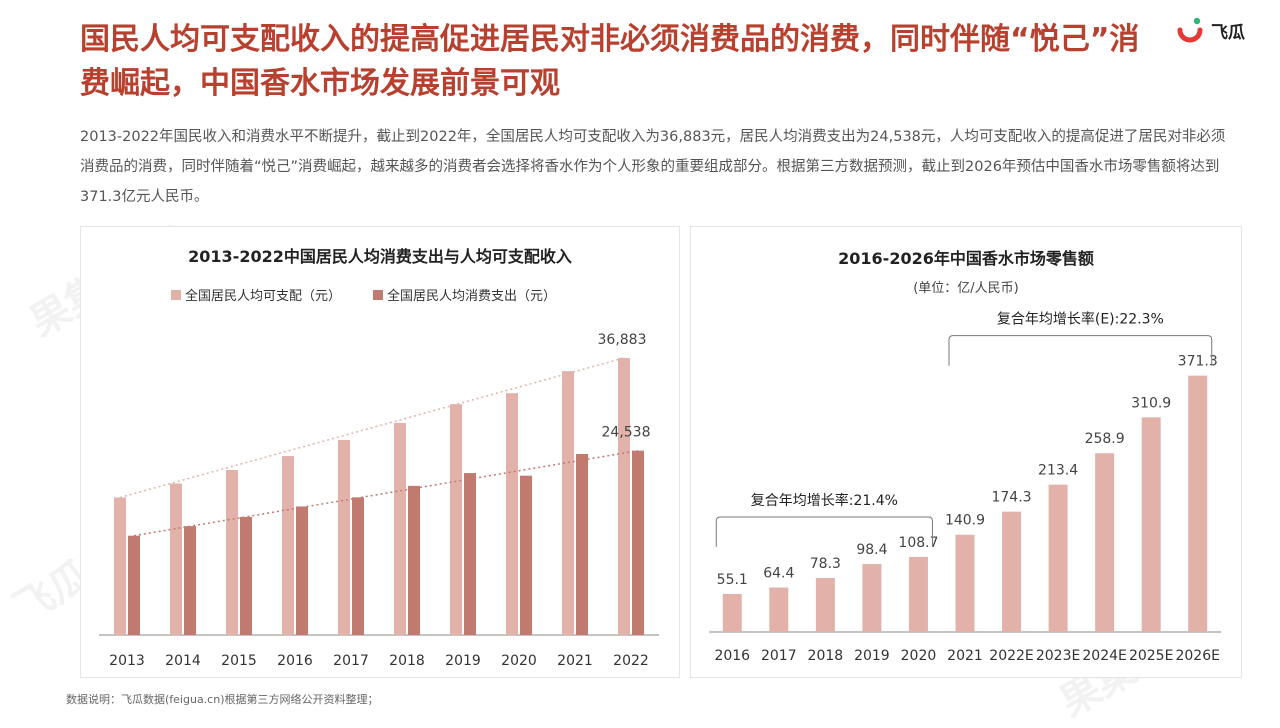  What do you see at coordinates (1151, 403) in the screenshot?
I see `value-label: 310.9` at bounding box center [1151, 403].